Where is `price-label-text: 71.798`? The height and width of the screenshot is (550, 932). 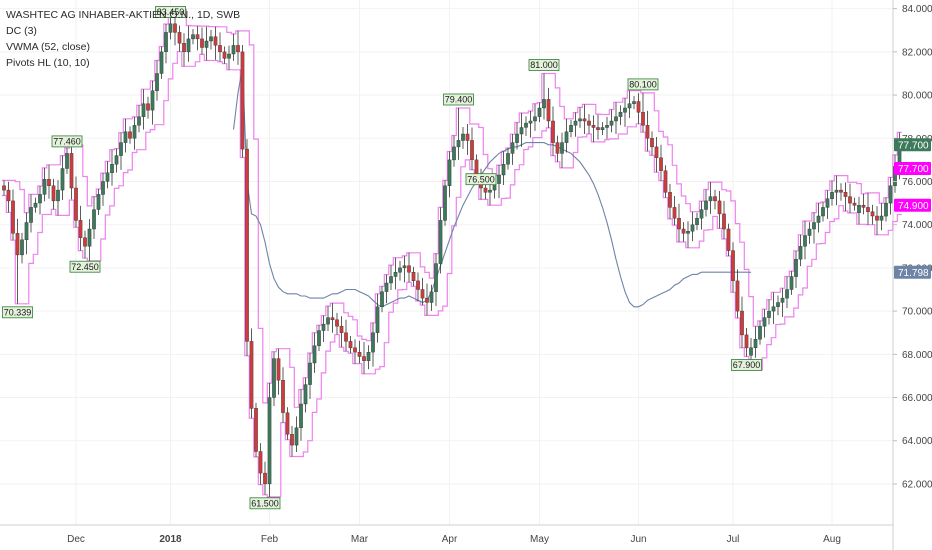 price-label-text: 71.798 is located at coordinates (913, 273).